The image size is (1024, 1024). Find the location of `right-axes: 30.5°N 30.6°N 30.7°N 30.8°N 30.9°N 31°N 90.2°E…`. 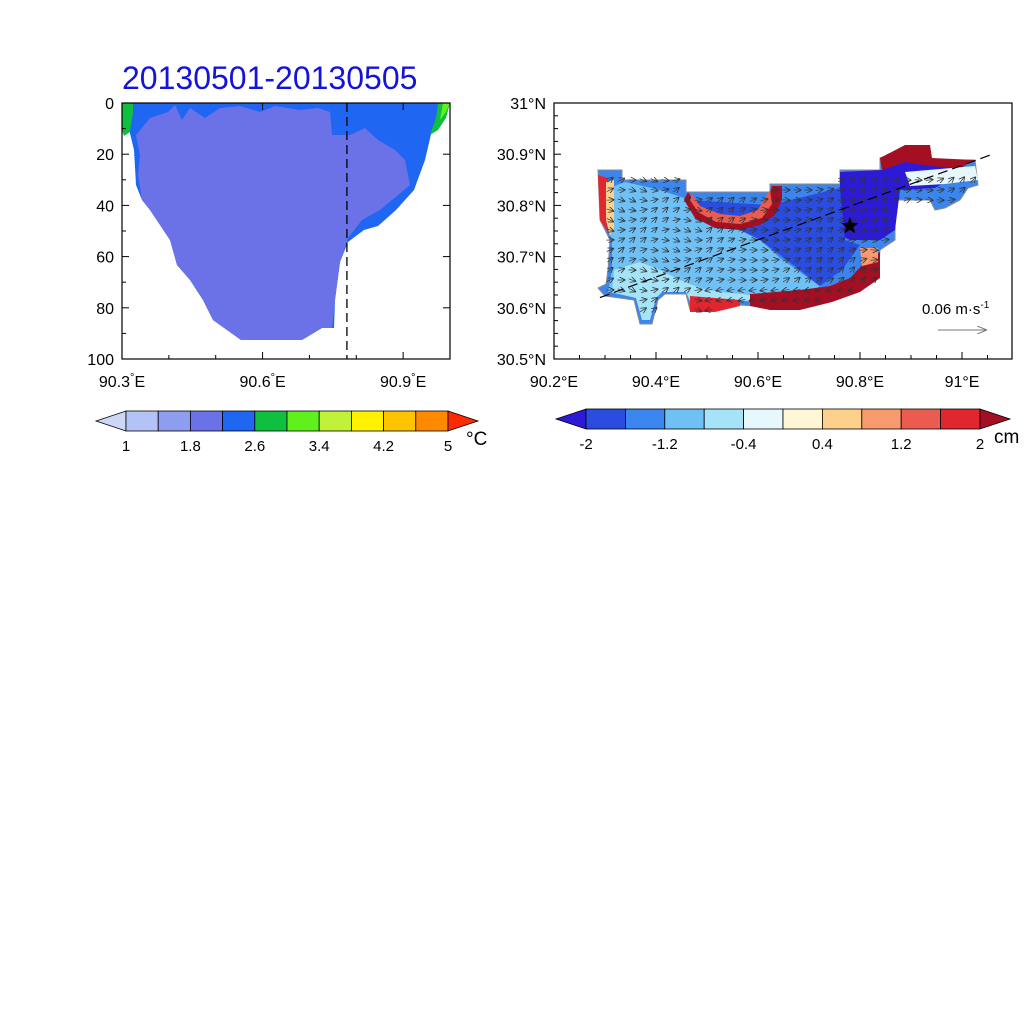

right-axes: 30.5°N 30.6°N 30.7°N 30.8°N 30.9°N 31°N 90.2°E… is located at coordinates (742, 243).